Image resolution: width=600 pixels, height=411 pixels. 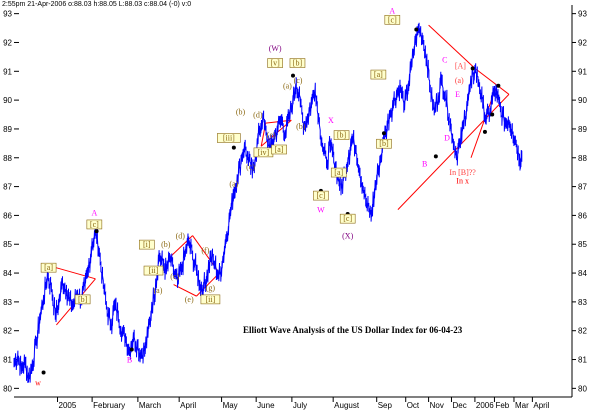 I want to click on x-tick-label: Dec, so click(x=459, y=405).